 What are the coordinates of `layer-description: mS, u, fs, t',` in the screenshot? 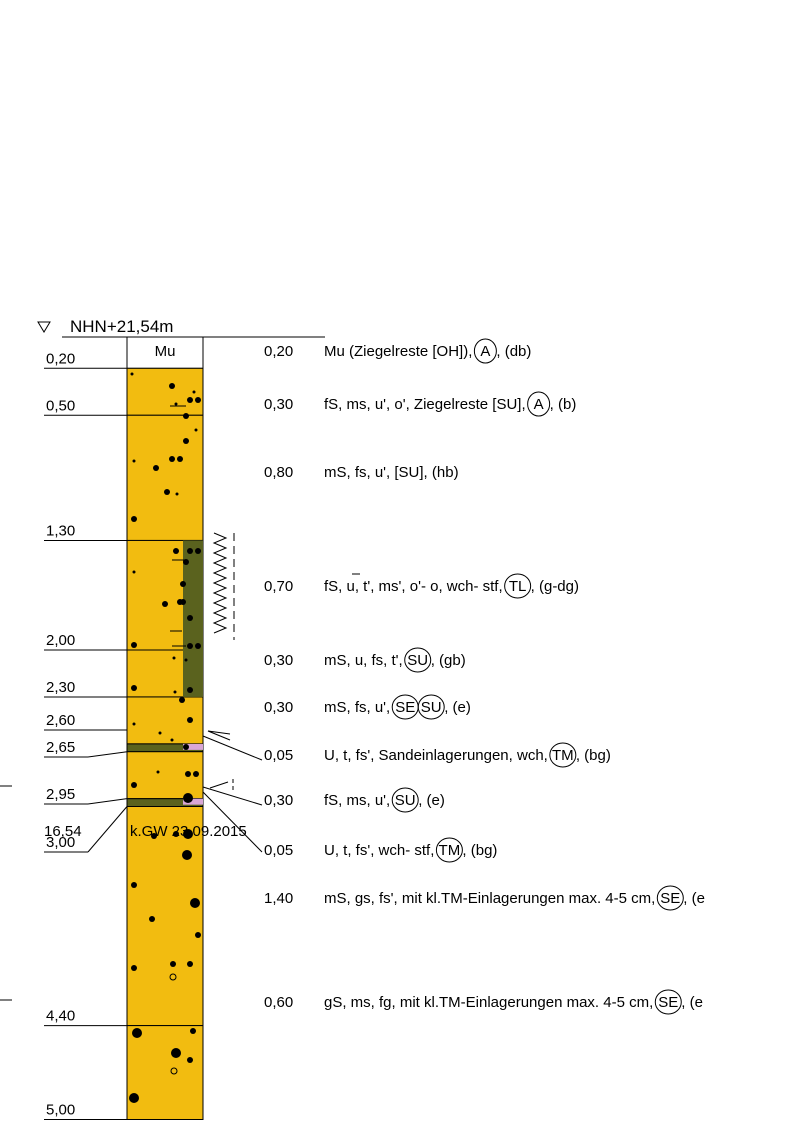 It's located at (363, 660).